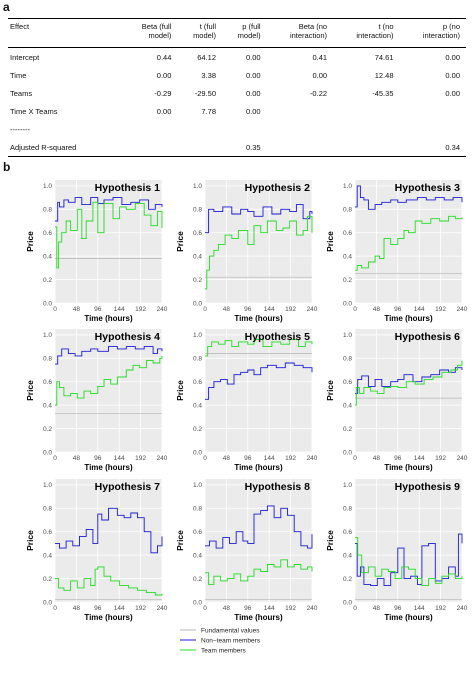  What do you see at coordinates (208, 75) in the screenshot?
I see `table-cell: 3.38` at bounding box center [208, 75].